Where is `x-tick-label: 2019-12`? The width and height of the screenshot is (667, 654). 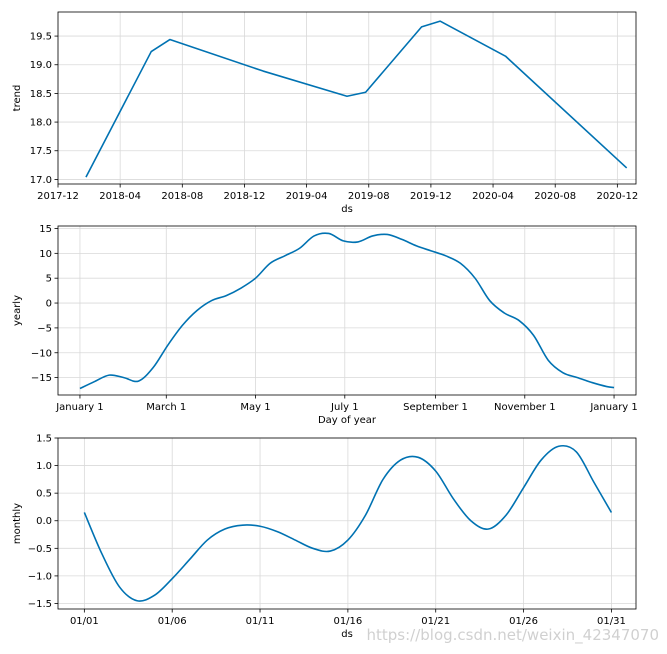
x-tick-label: 2019-12 is located at coordinates (431, 196).